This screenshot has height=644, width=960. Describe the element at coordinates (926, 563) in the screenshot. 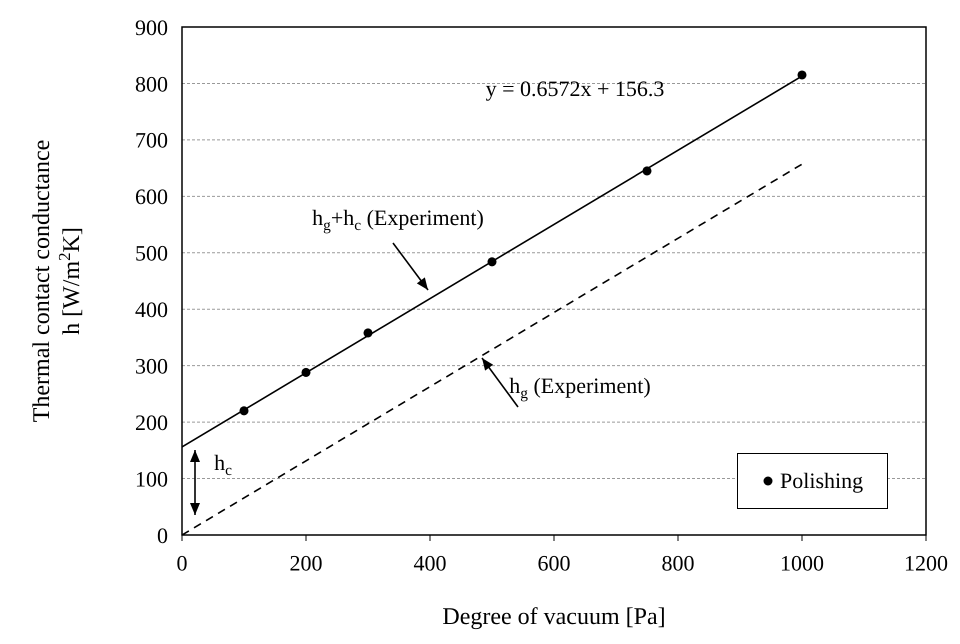

I see `x-tick-label: 1200` at that location.